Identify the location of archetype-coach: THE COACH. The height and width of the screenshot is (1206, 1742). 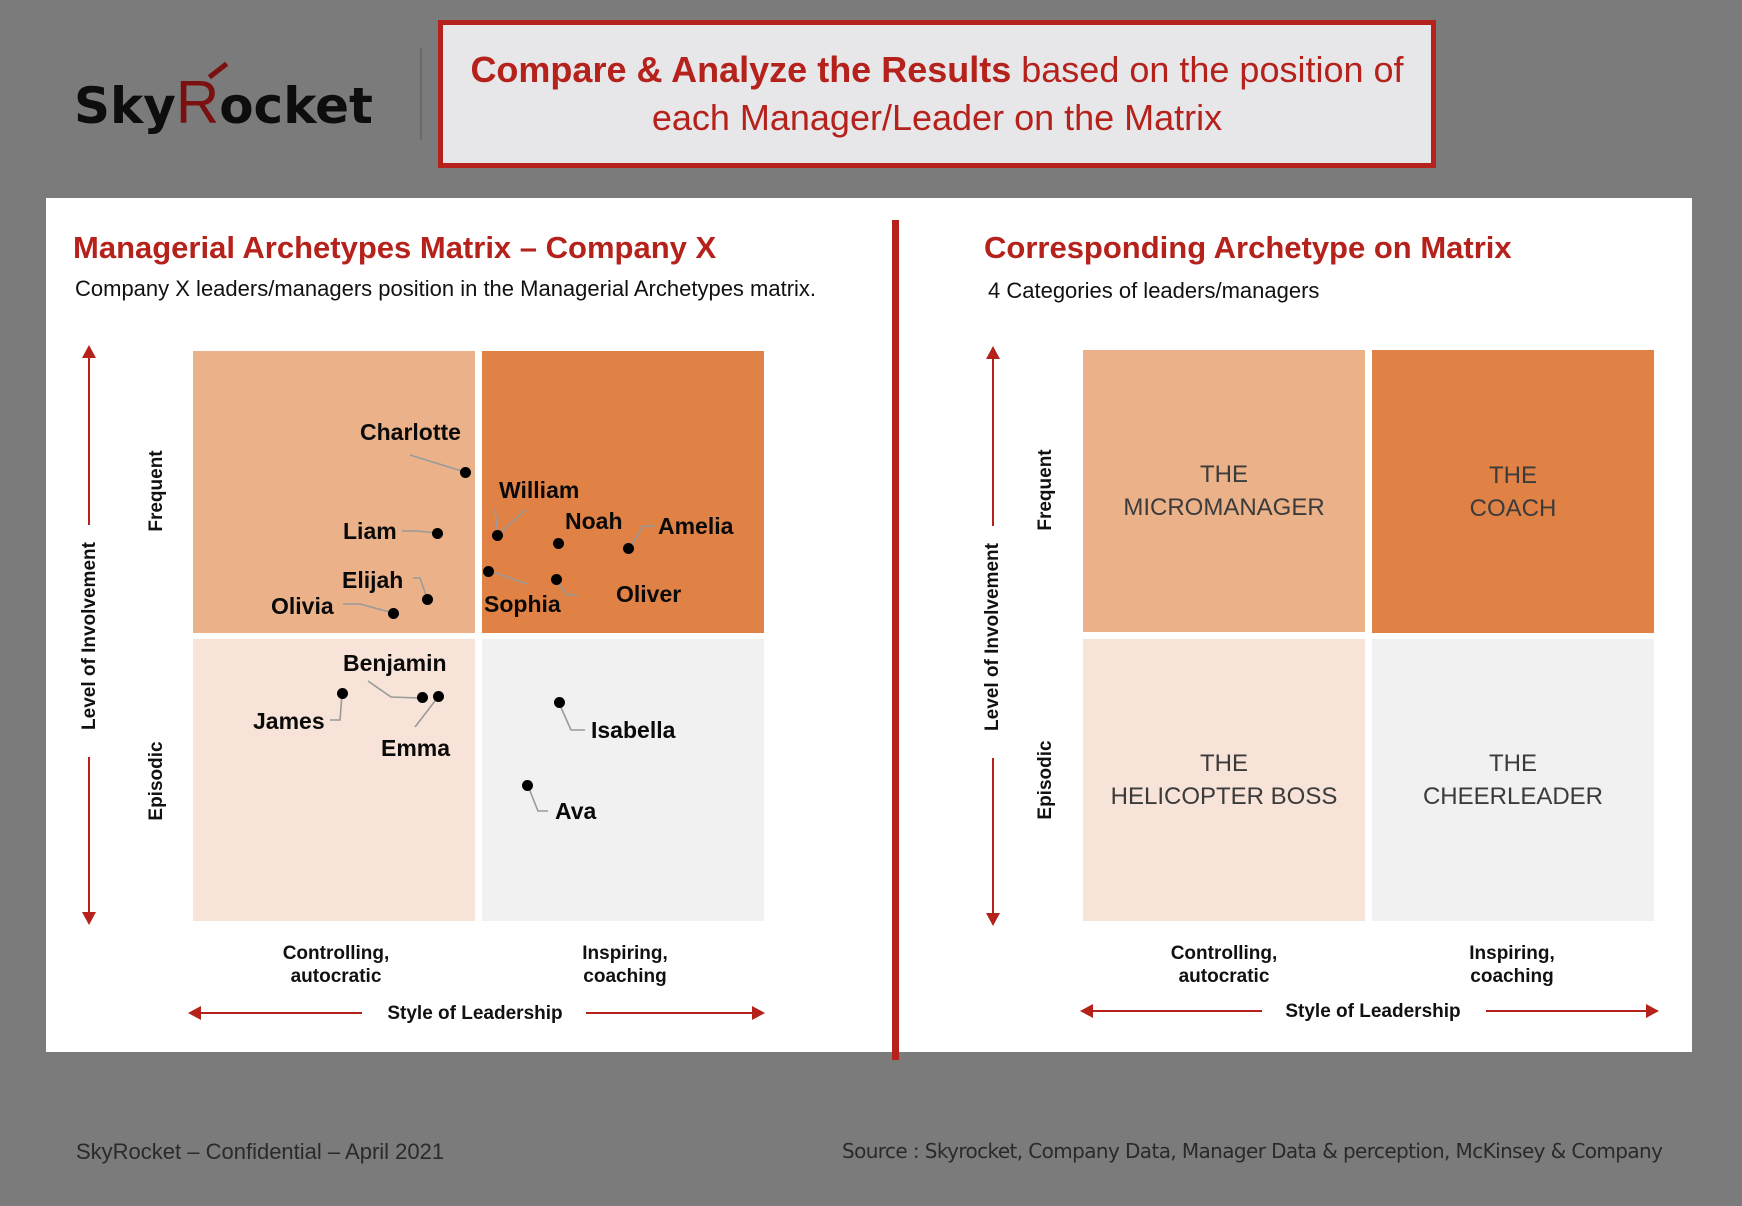
(1513, 491).